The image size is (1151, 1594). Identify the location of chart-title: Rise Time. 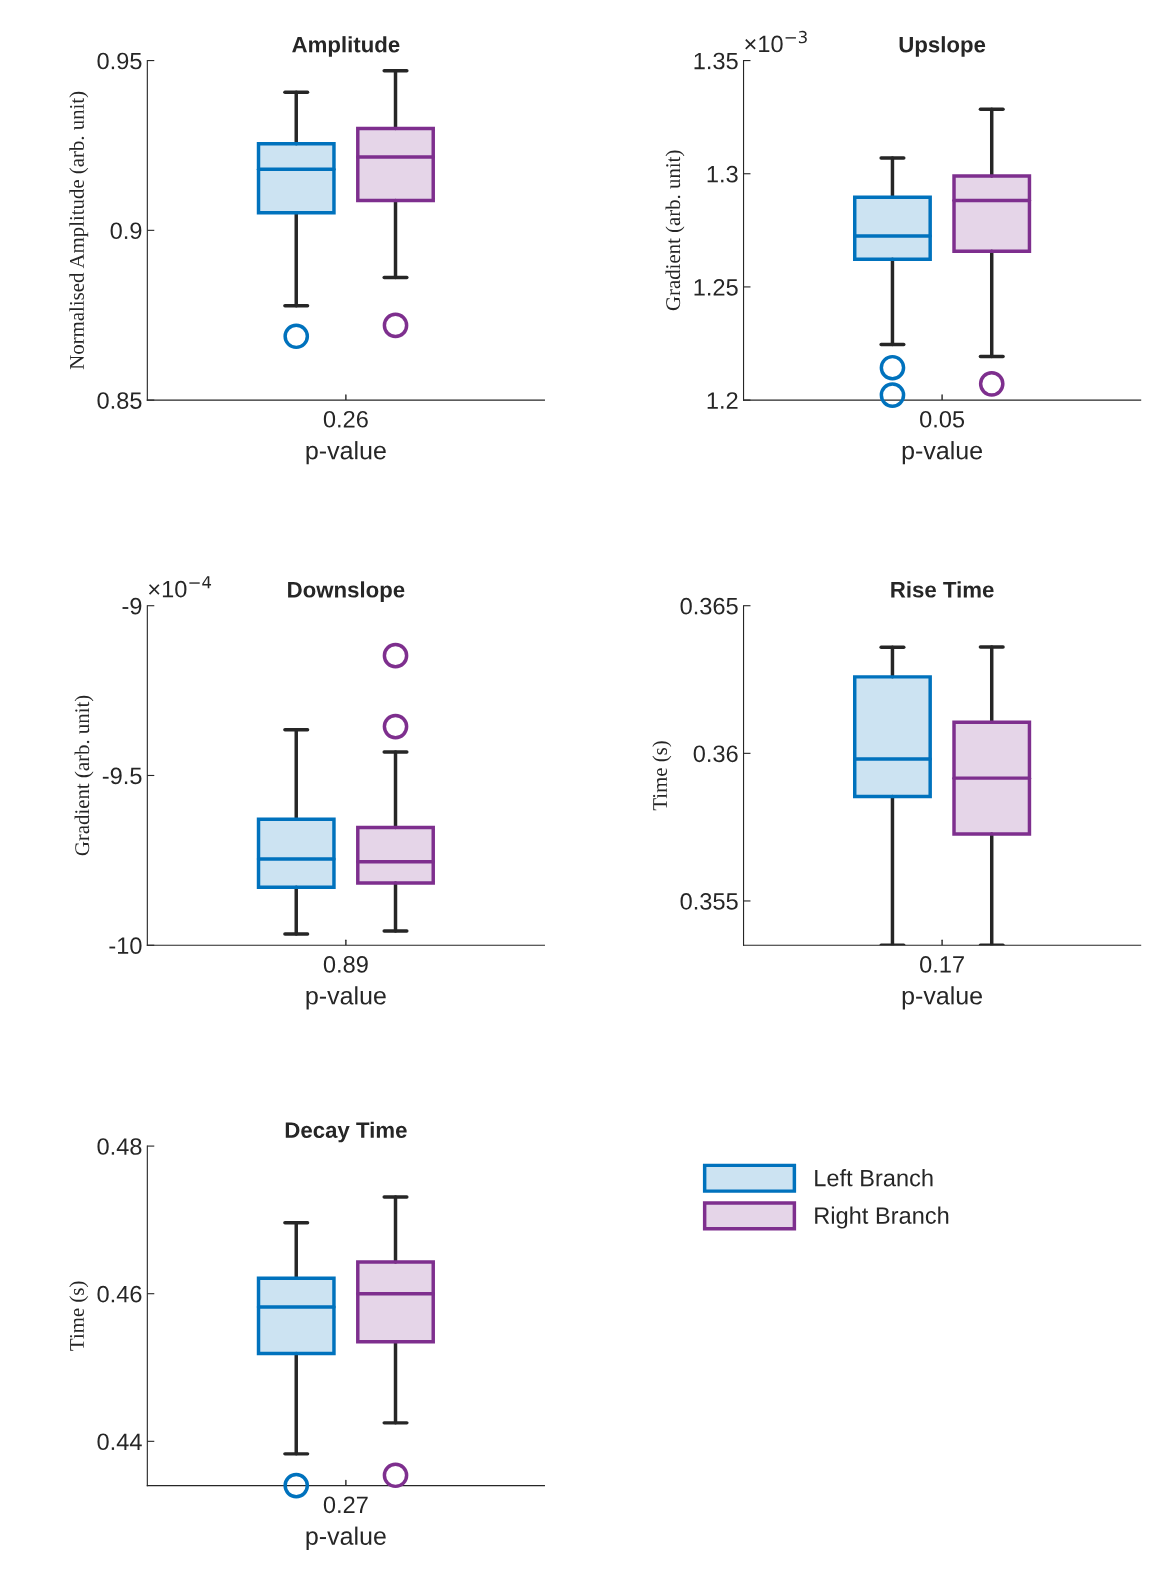
(942, 589).